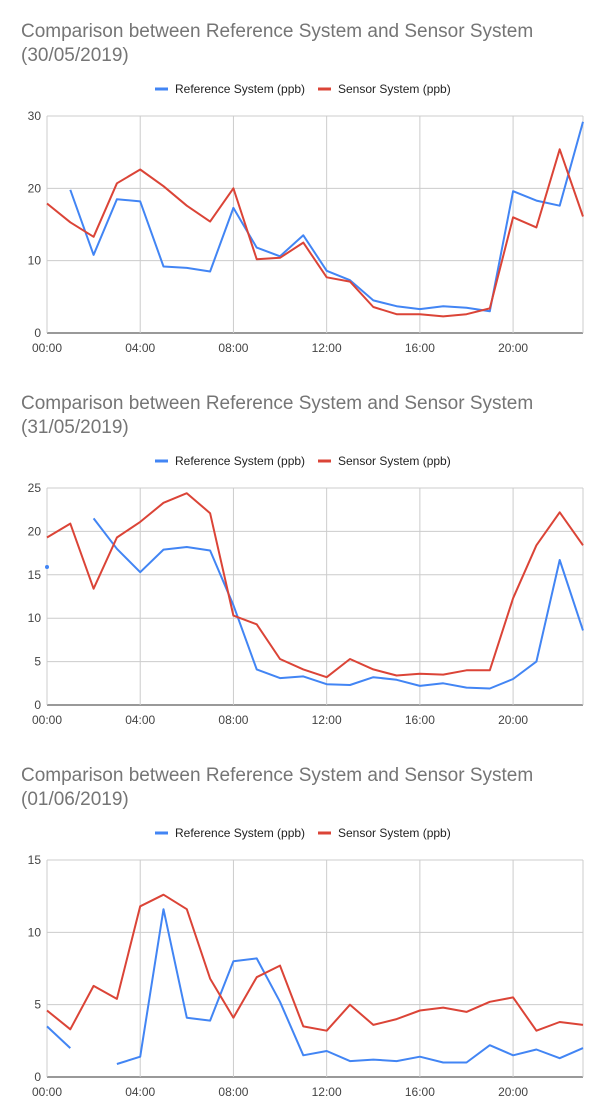  I want to click on y-tick-label: 25, so click(35, 488).